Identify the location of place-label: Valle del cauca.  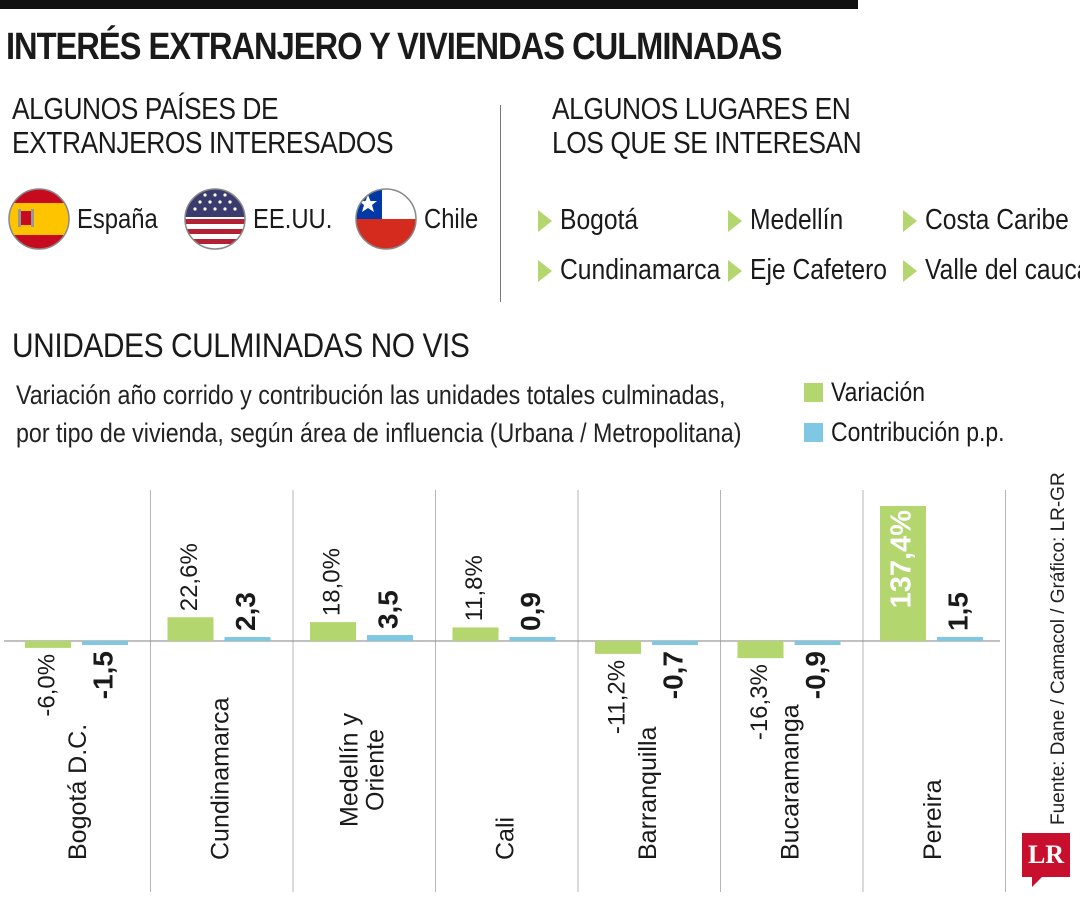
(1002, 270).